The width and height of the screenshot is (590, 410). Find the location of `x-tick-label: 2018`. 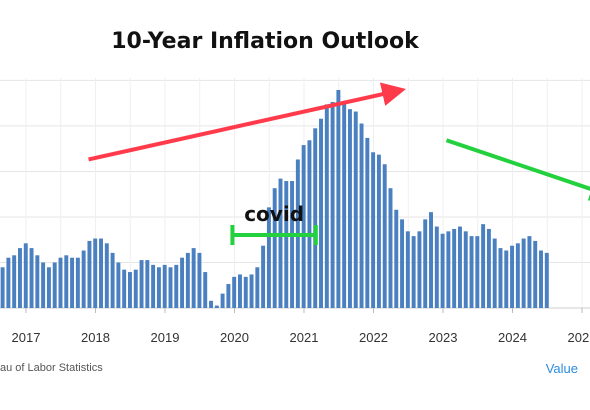

x-tick-label: 2018 is located at coordinates (95, 337).